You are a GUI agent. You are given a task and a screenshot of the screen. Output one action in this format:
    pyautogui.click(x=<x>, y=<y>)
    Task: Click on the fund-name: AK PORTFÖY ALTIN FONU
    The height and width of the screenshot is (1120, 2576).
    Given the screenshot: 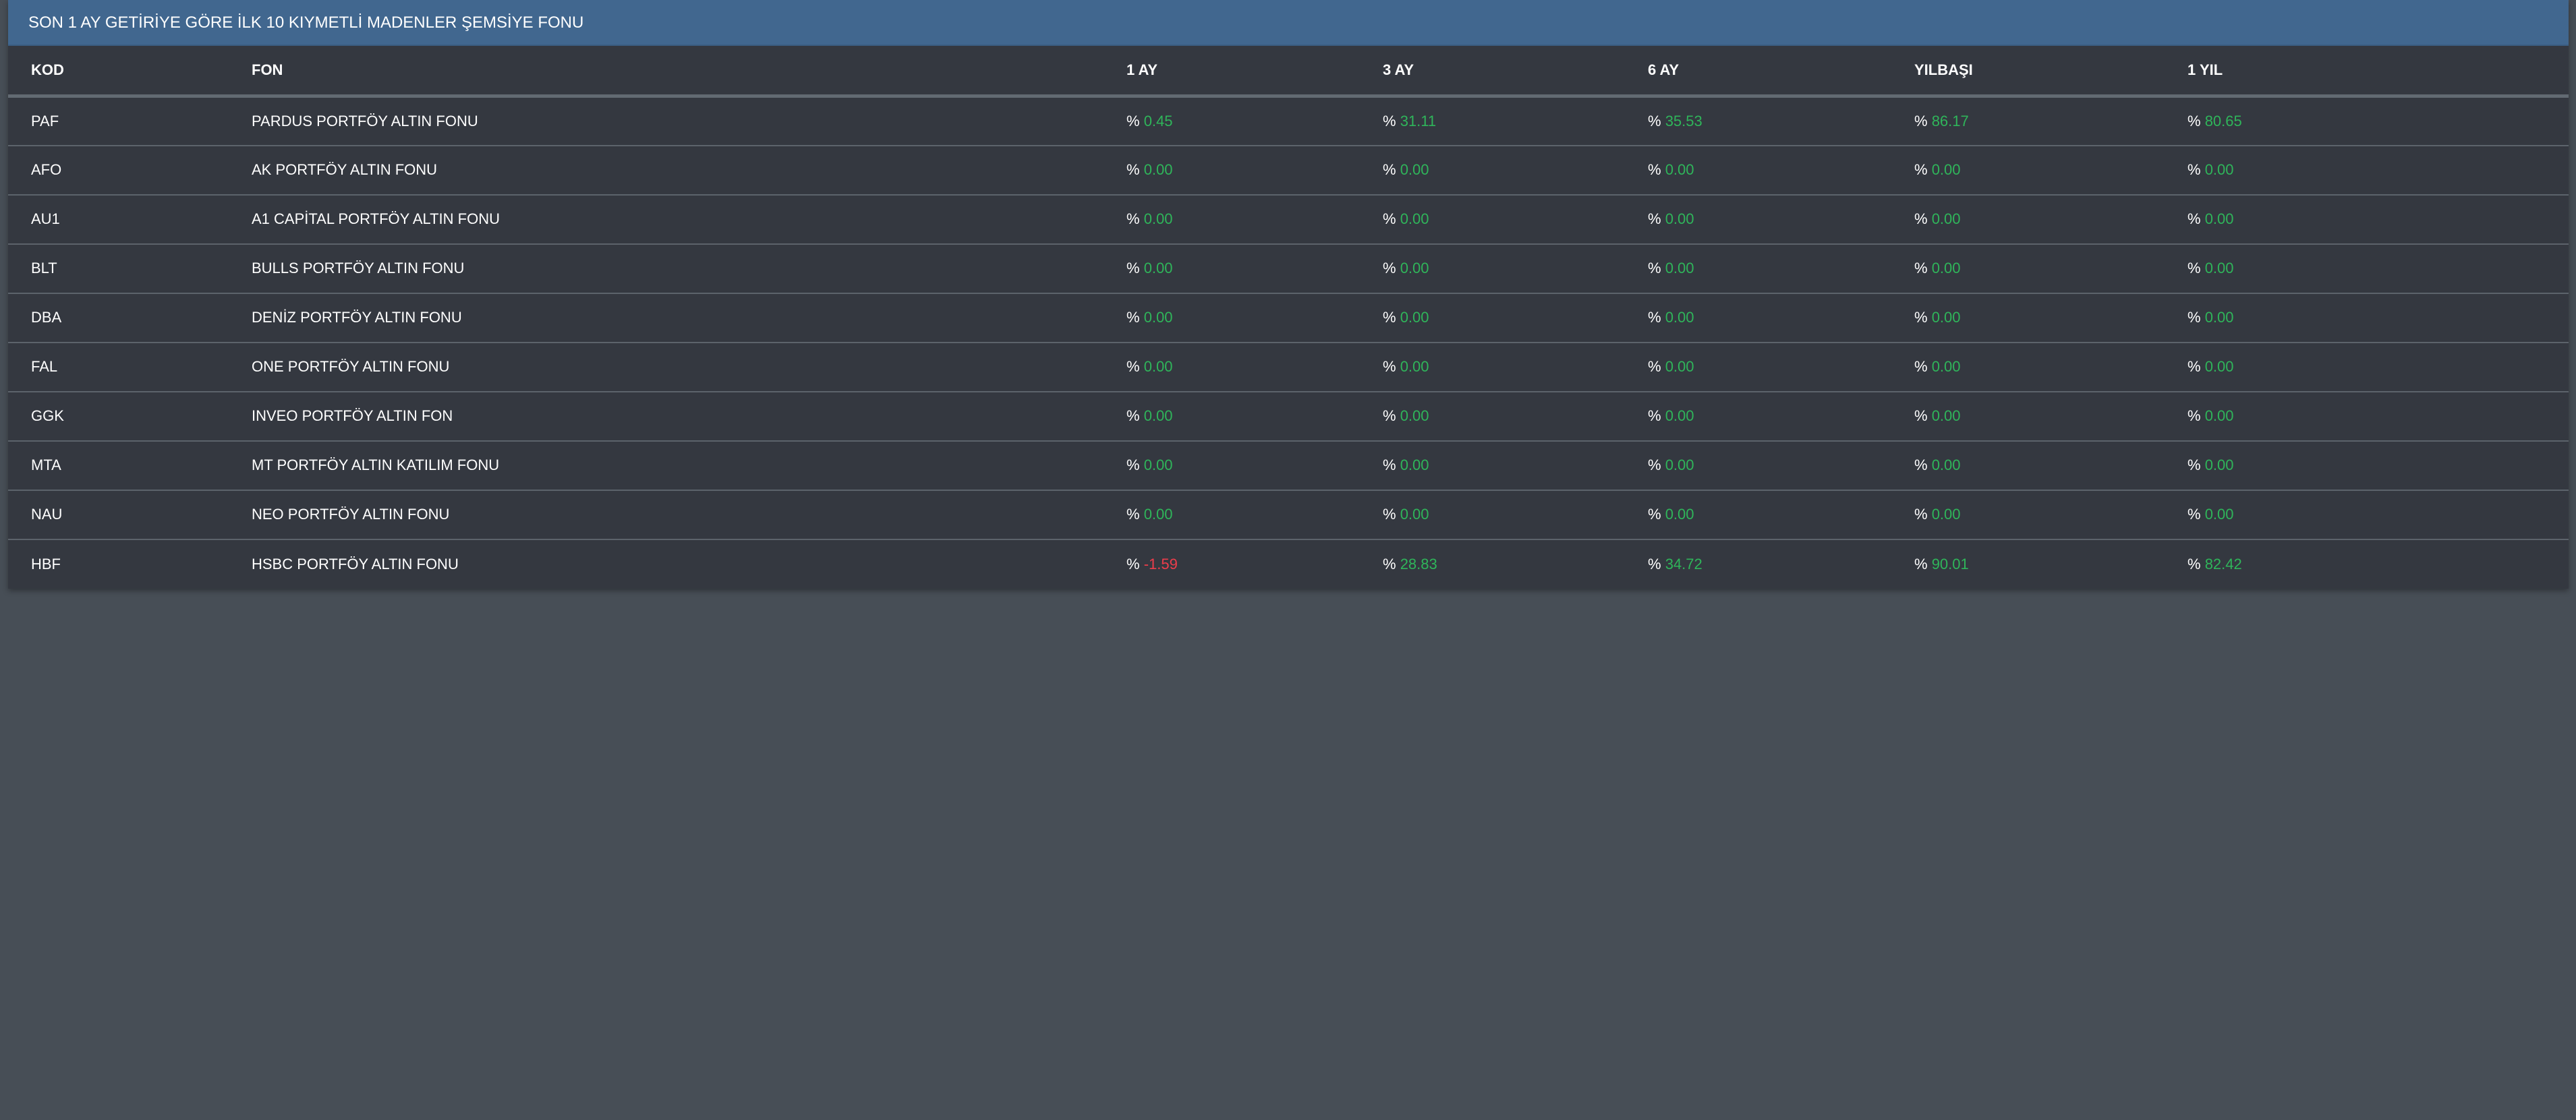 What is the action you would take?
    pyautogui.click(x=345, y=169)
    